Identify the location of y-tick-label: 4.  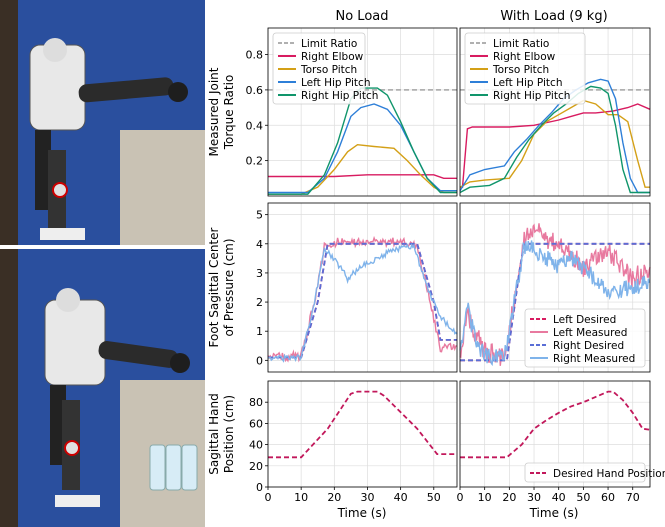
(259, 244).